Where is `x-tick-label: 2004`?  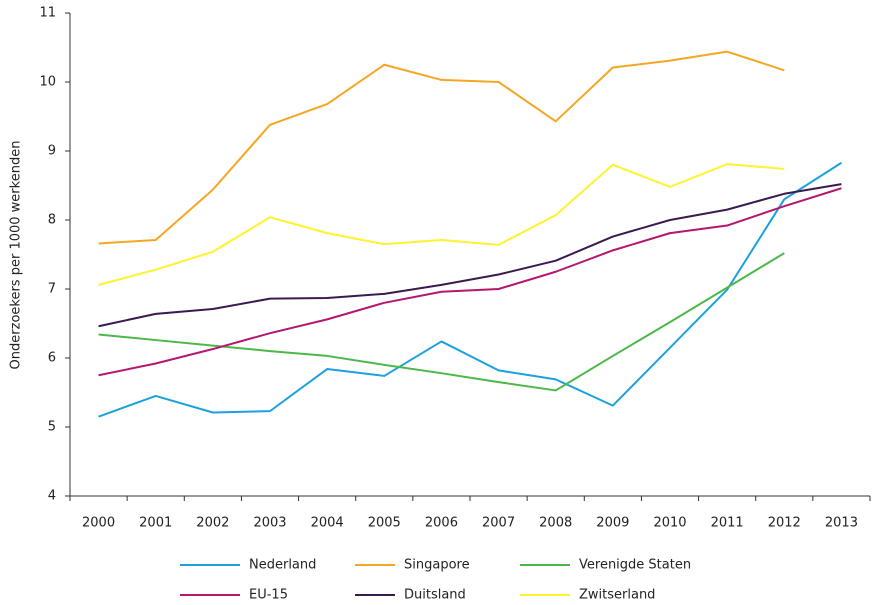 x-tick-label: 2004 is located at coordinates (327, 523).